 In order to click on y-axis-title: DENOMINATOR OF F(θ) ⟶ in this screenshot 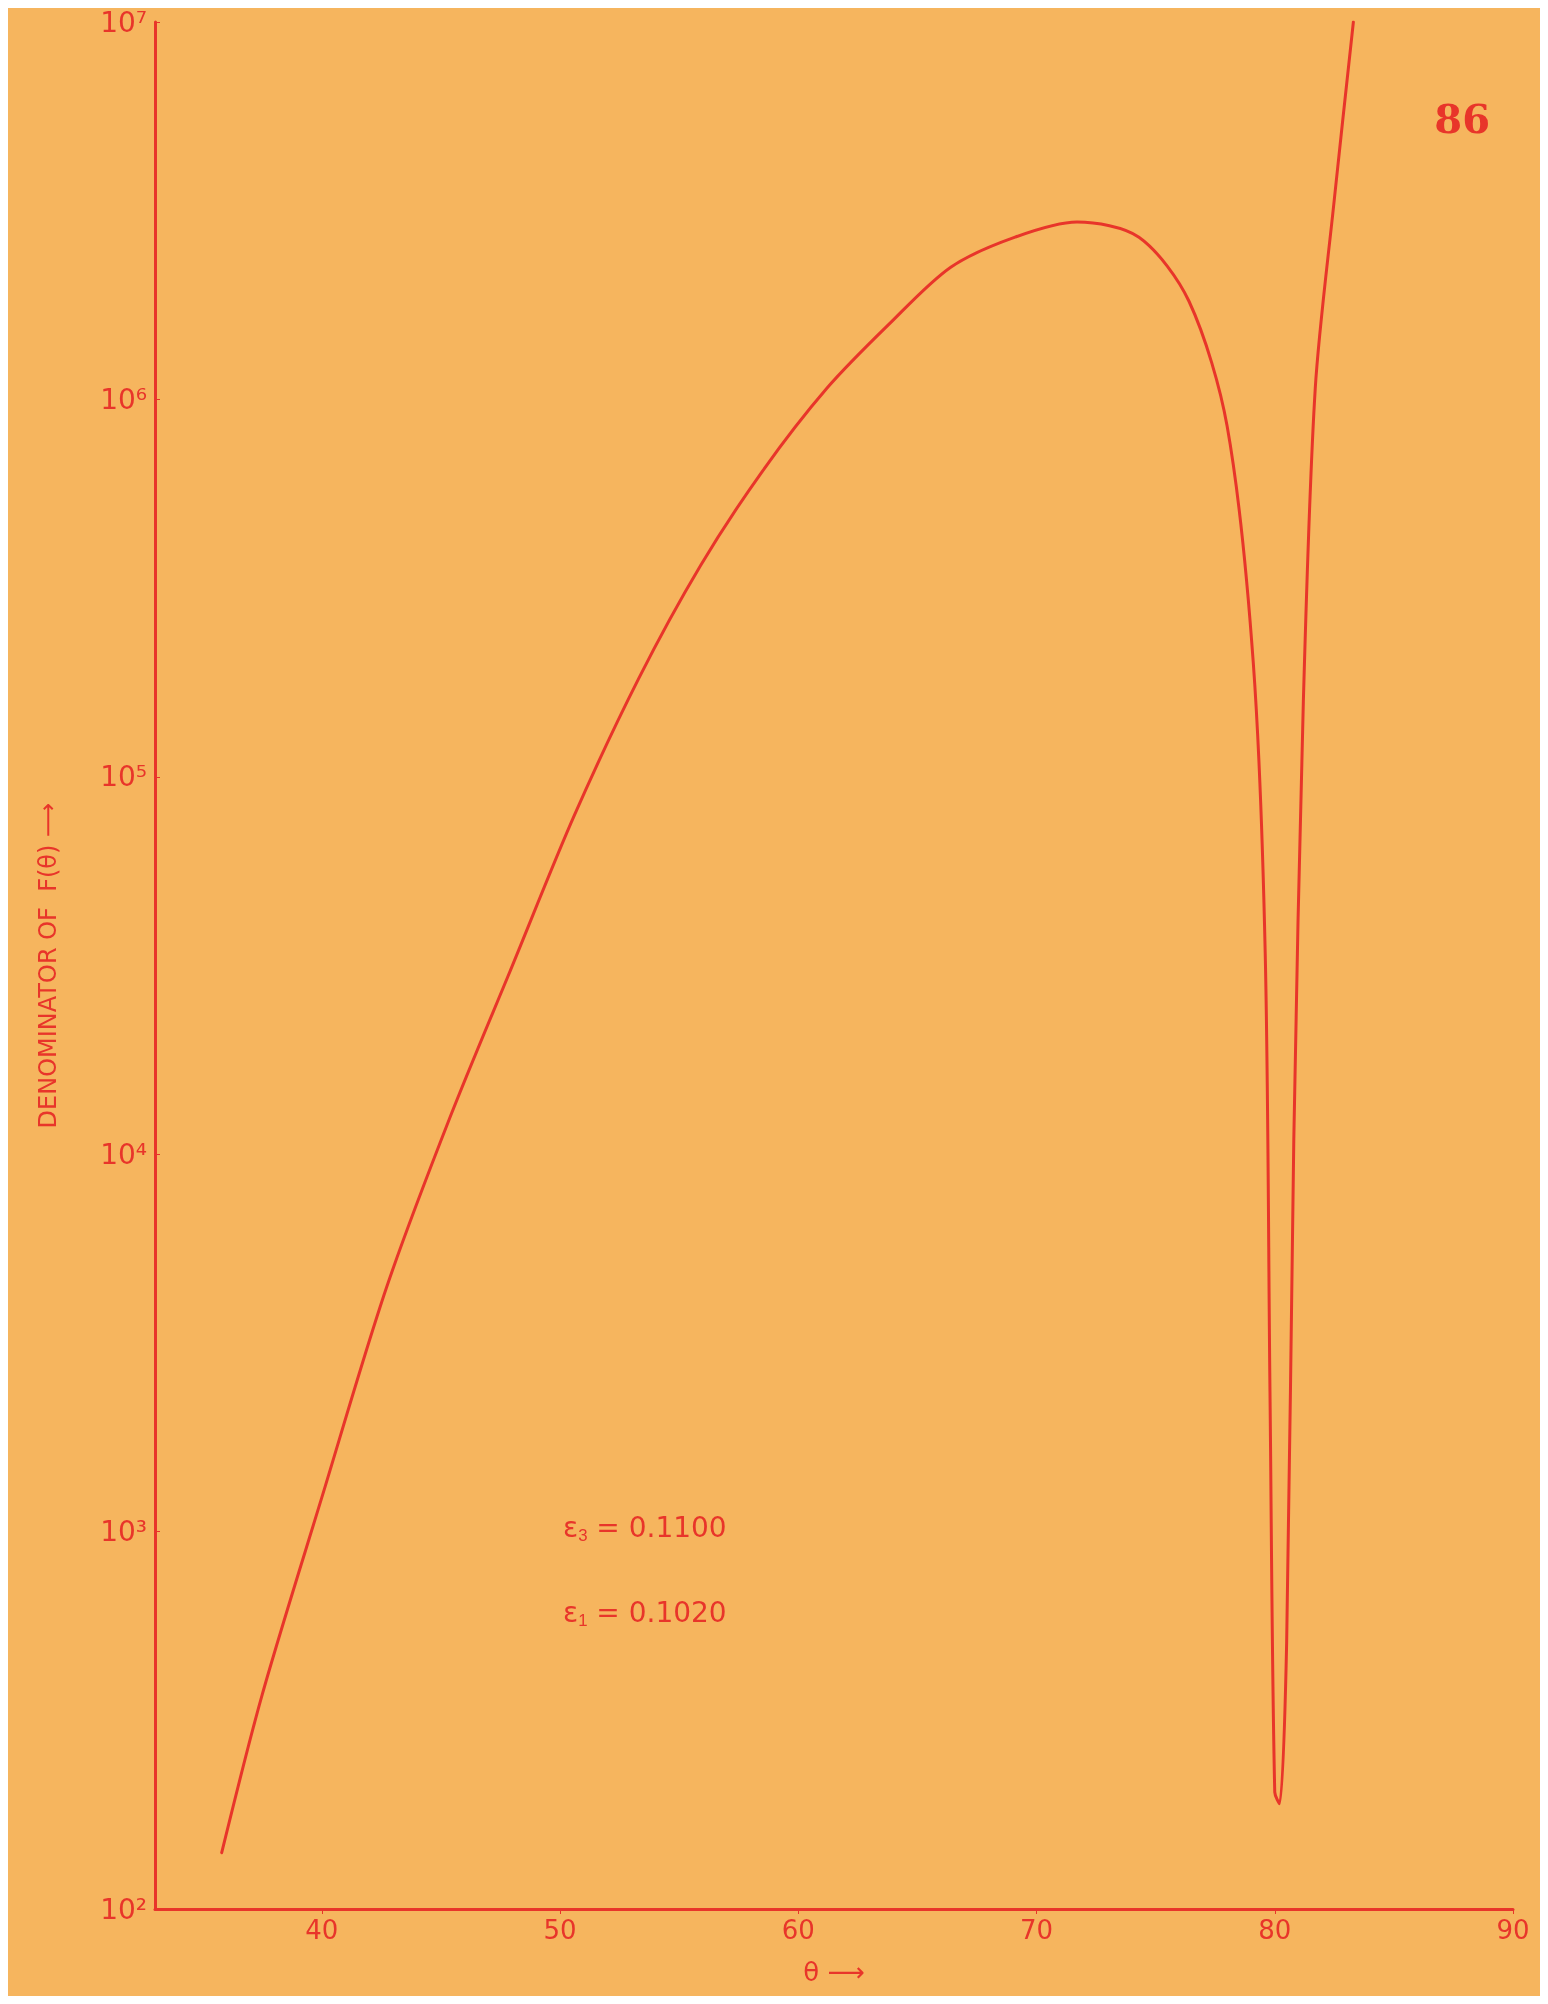, I will do `click(48, 965)`.